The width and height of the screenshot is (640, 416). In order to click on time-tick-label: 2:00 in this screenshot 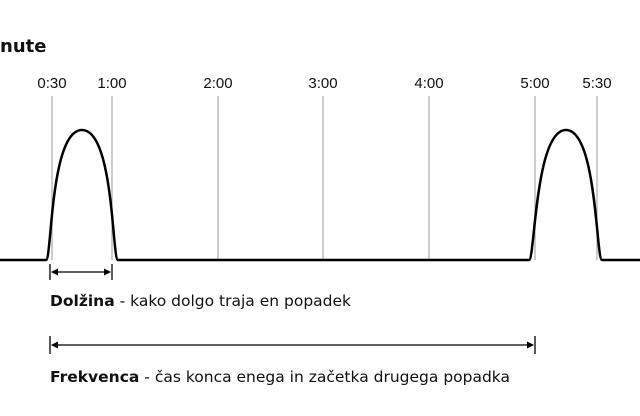, I will do `click(217, 83)`.